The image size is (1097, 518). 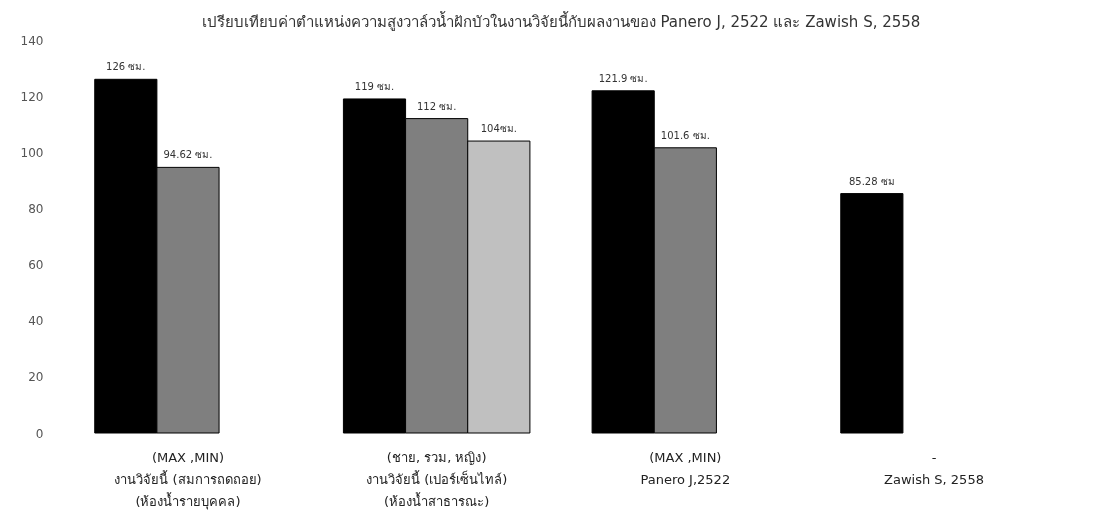 What do you see at coordinates (437, 479) in the screenshot?
I see `x-tick-label: (ชาย, รวม, หญิง) งานวิจัยนี้ (เปอร์เซ็นไทล์) (ห้องน้ำสาธารณะ)` at bounding box center [437, 479].